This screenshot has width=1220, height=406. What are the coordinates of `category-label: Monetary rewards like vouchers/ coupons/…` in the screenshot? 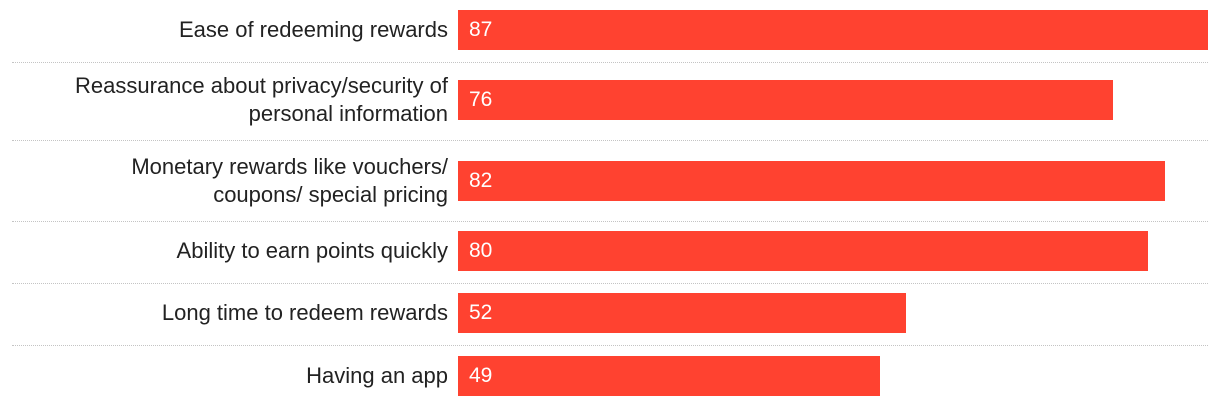 It's located at (289, 180).